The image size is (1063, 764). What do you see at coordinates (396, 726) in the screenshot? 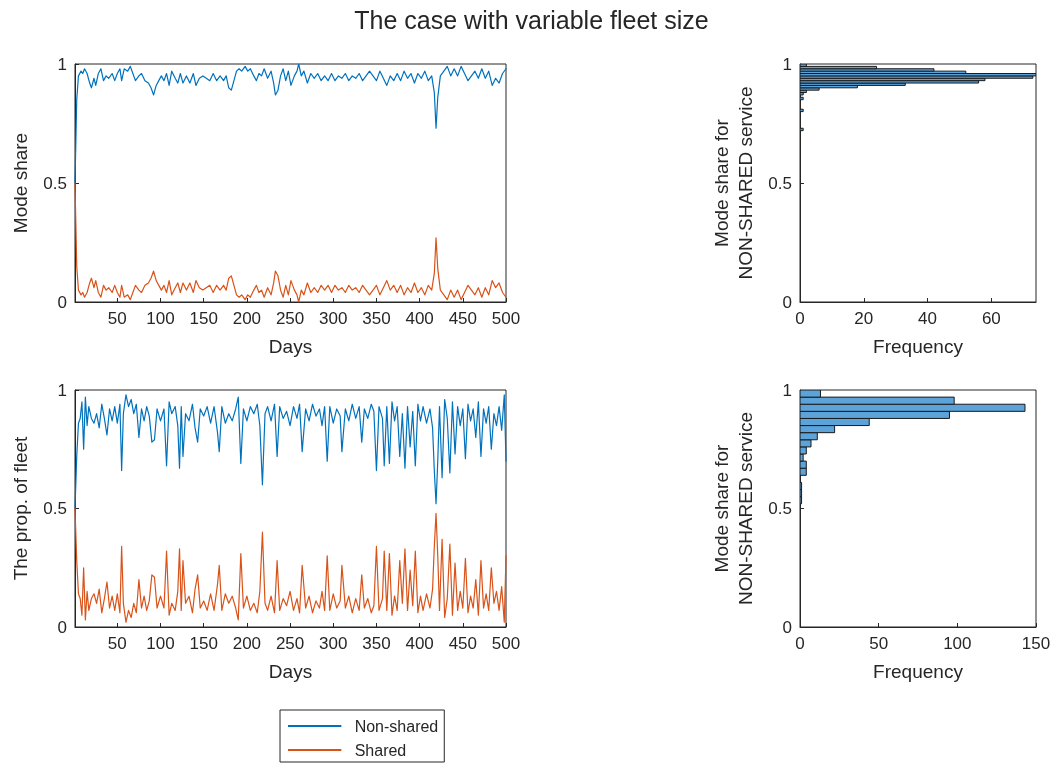
I see `legend-label: Non-shared` at bounding box center [396, 726].